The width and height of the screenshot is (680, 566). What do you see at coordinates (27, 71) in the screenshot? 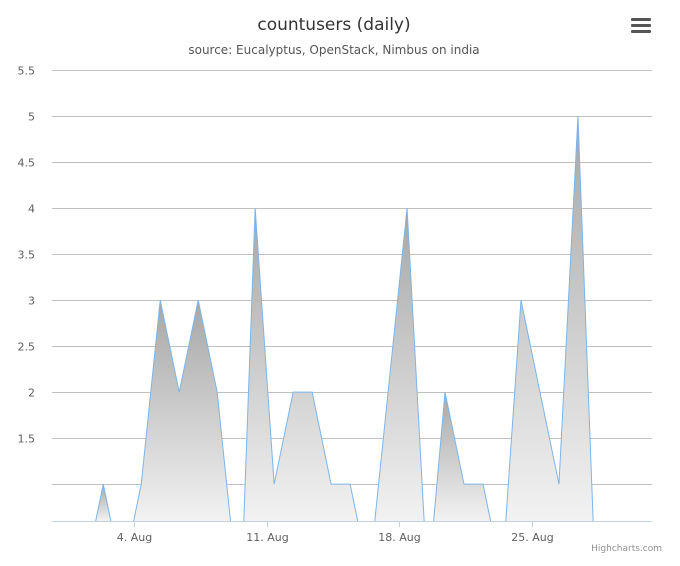
I see `y-tick-label: 5.5` at bounding box center [27, 71].